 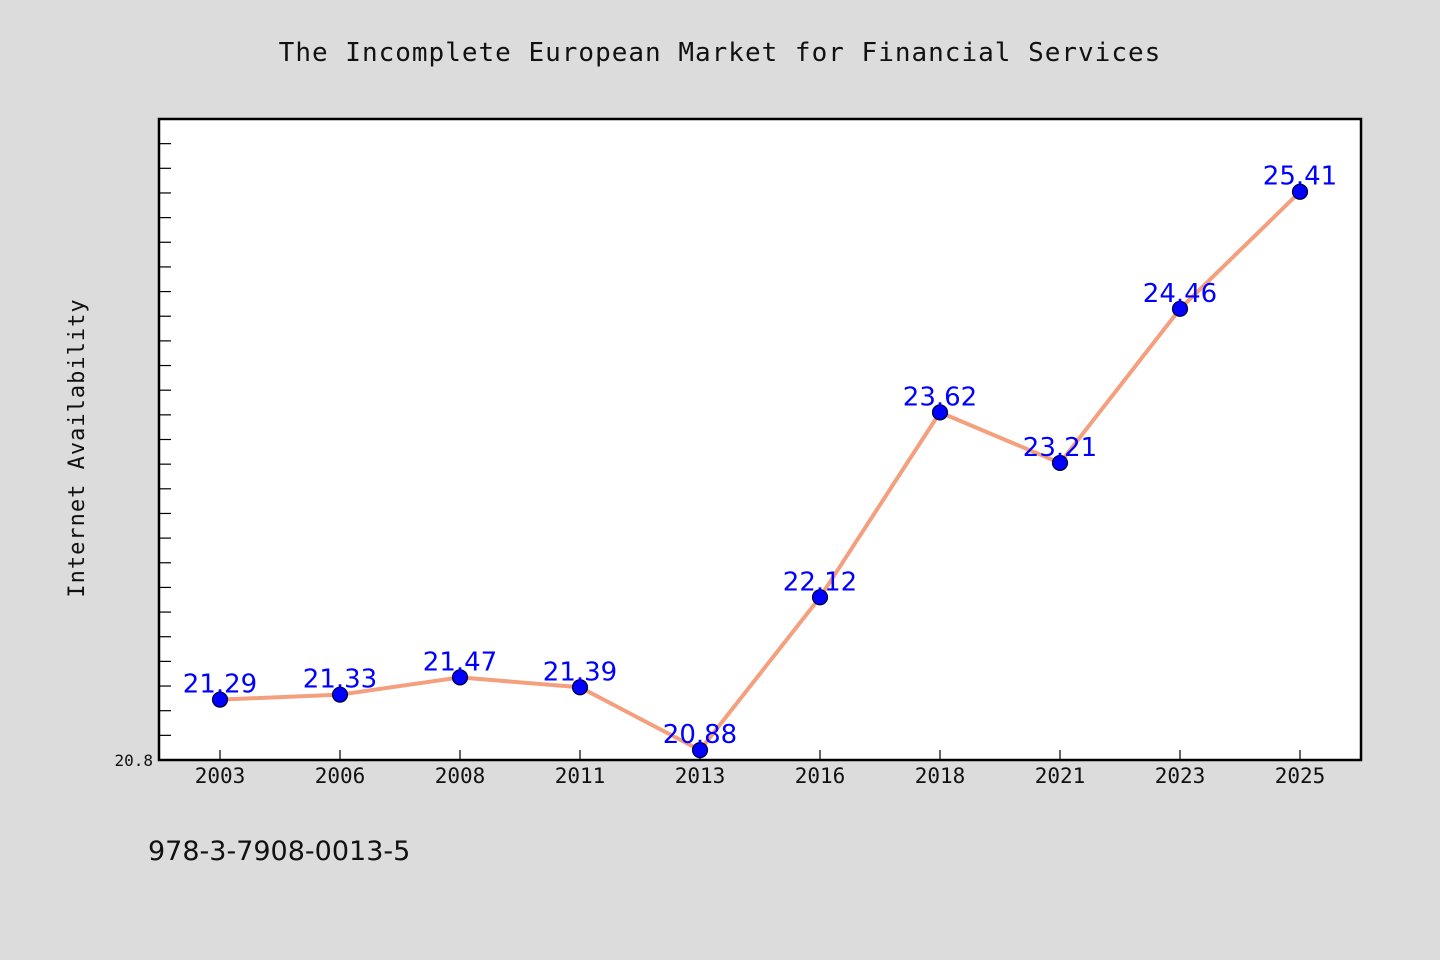 I want to click on x-tick-label: 2008, so click(x=460, y=776).